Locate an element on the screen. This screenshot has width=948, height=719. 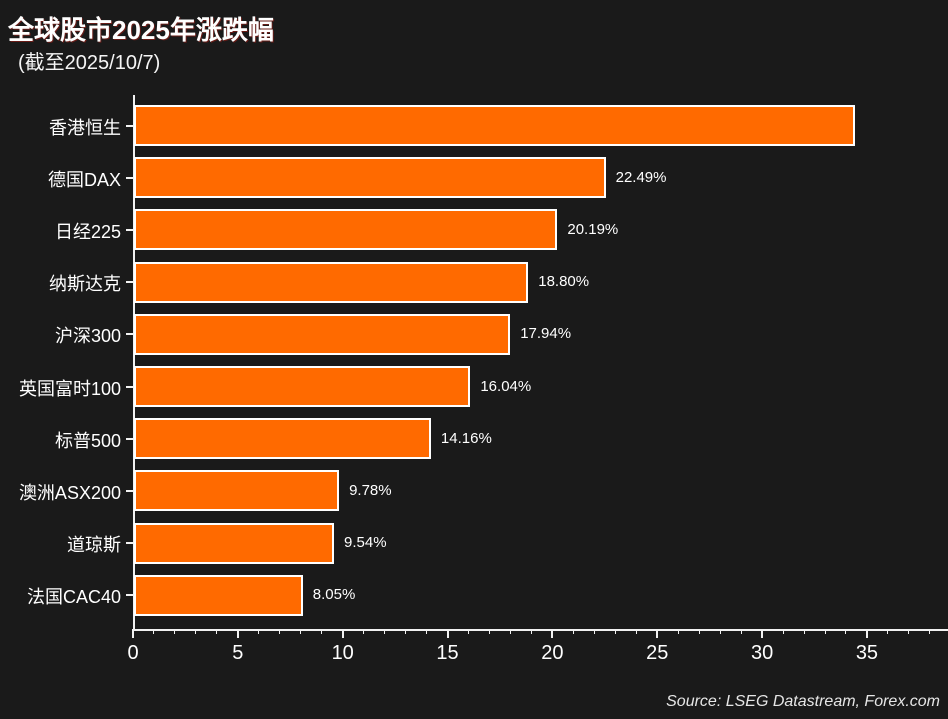
x-tick-label: 5 is located at coordinates (238, 653).